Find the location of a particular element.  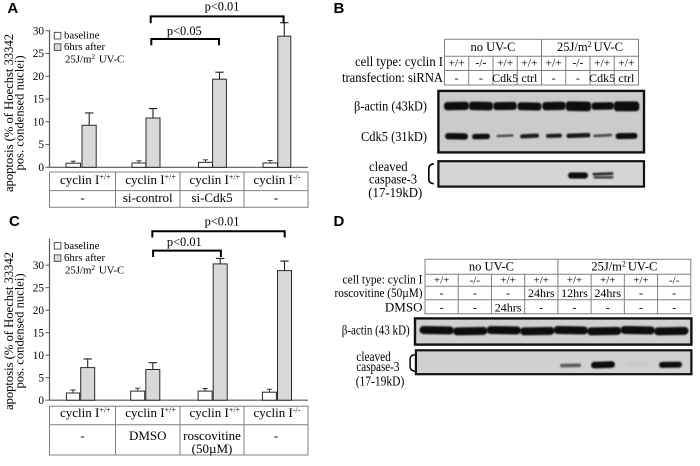

svg-text: transfection: siRNA is located at coordinates (392, 77).